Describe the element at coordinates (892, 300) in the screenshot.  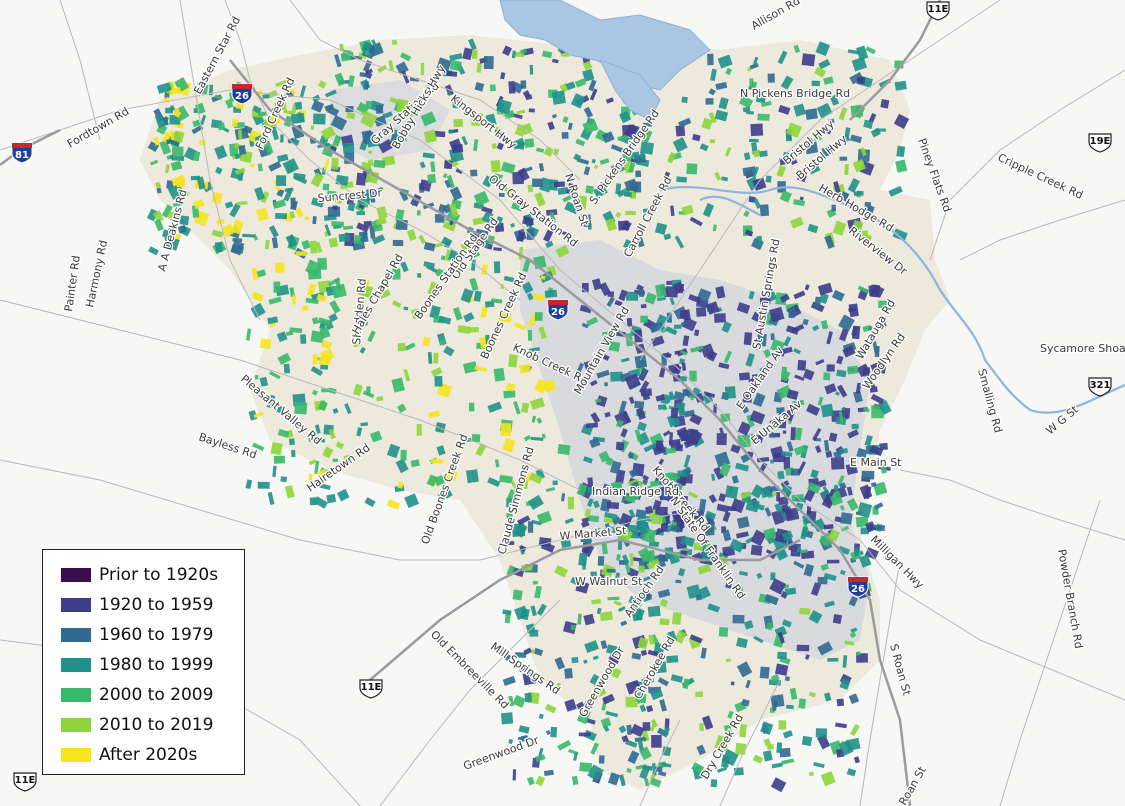
I see `watauga-river` at that location.